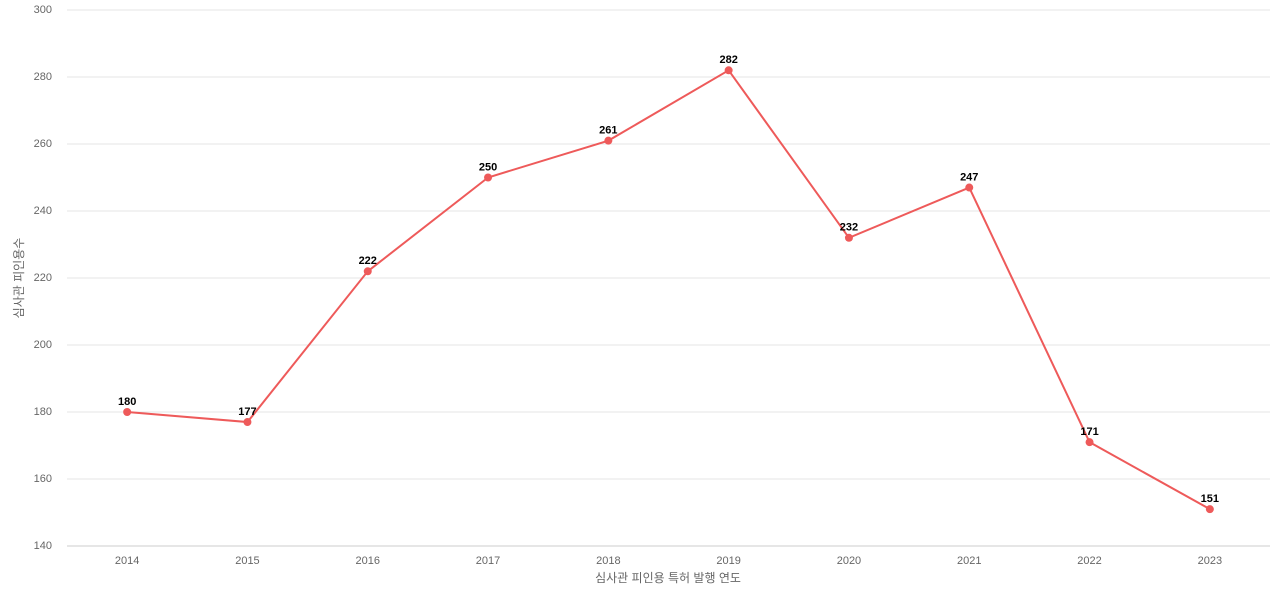 The width and height of the screenshot is (1280, 600). What do you see at coordinates (43, 345) in the screenshot?
I see `y-tick-label: 200` at bounding box center [43, 345].